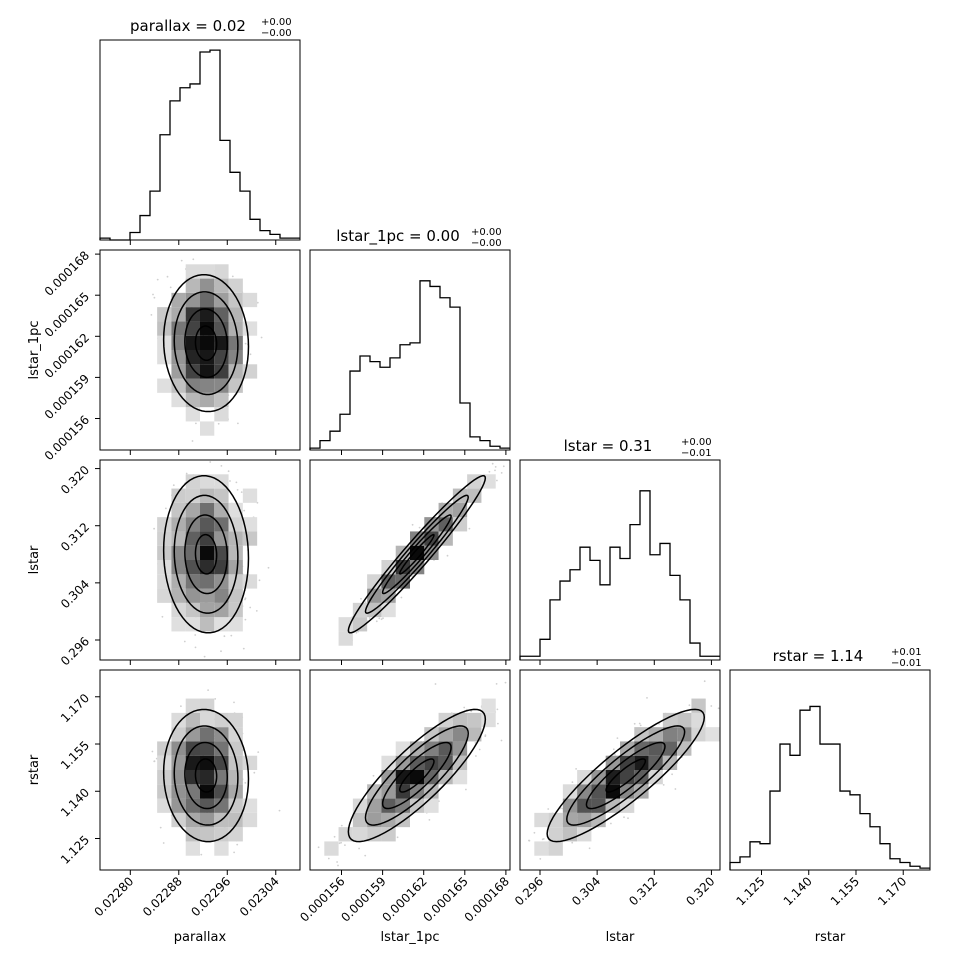 Image resolution: width=970 pixels, height=970 pixels. Describe the element at coordinates (34, 559) in the screenshot. I see `y-axis-label-lstar: lstar` at that location.